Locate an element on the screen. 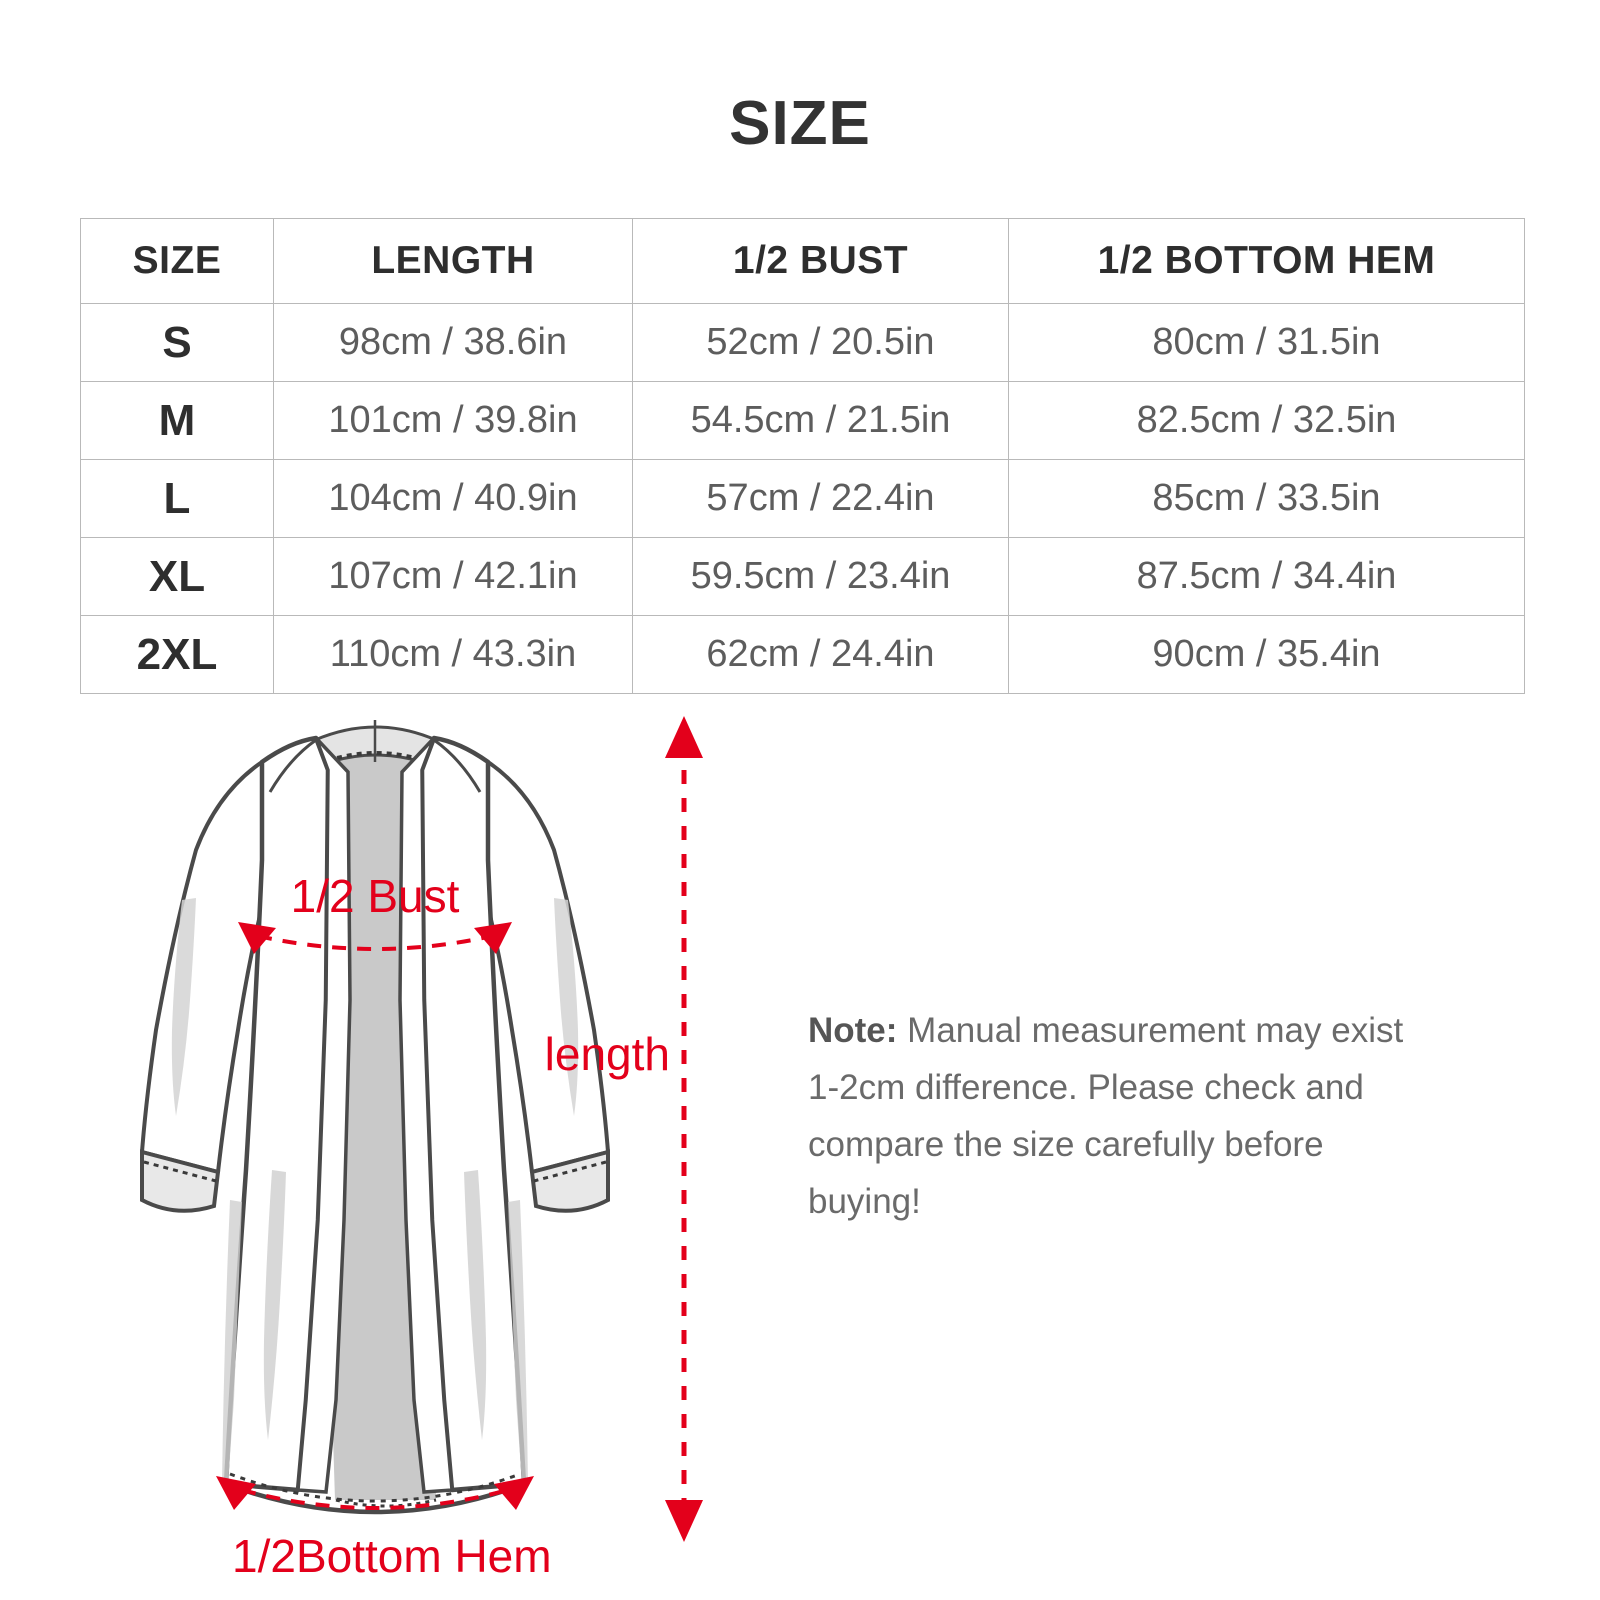  right-cuff is located at coordinates (569, 1181).